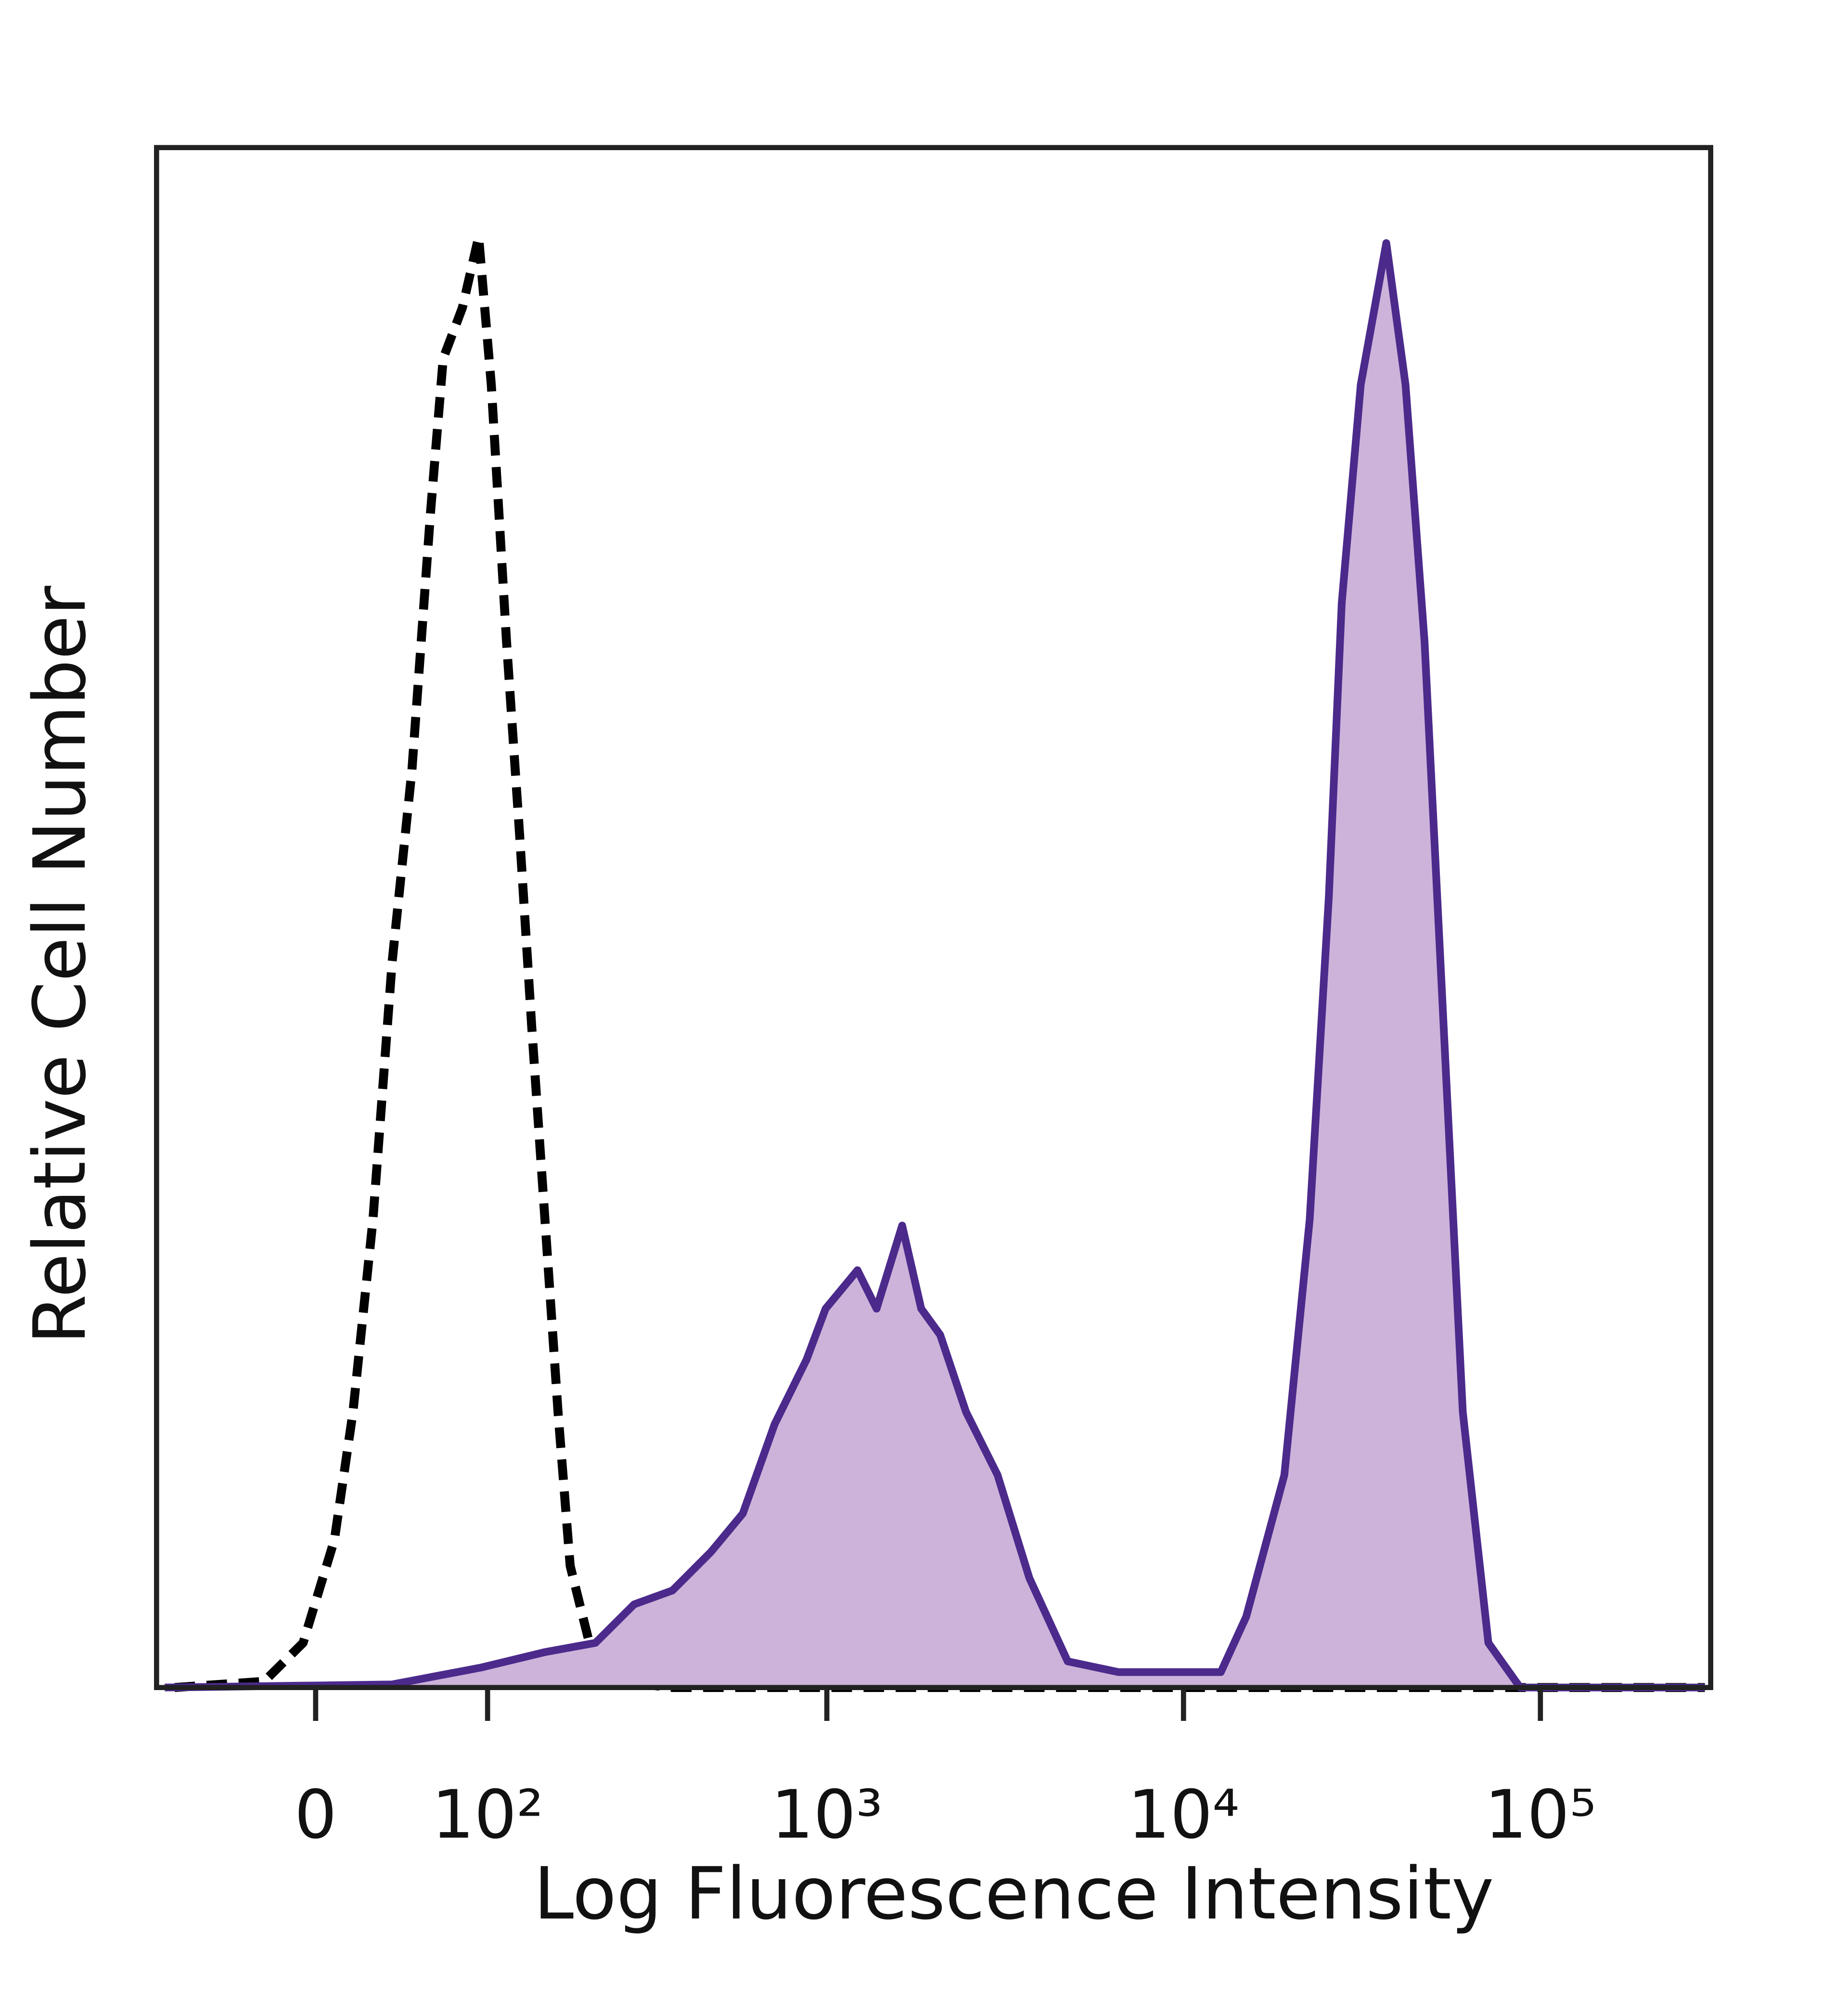 This screenshot has width=1848, height=2000. I want to click on x-tick-label: 10⁵, so click(1540, 1815).